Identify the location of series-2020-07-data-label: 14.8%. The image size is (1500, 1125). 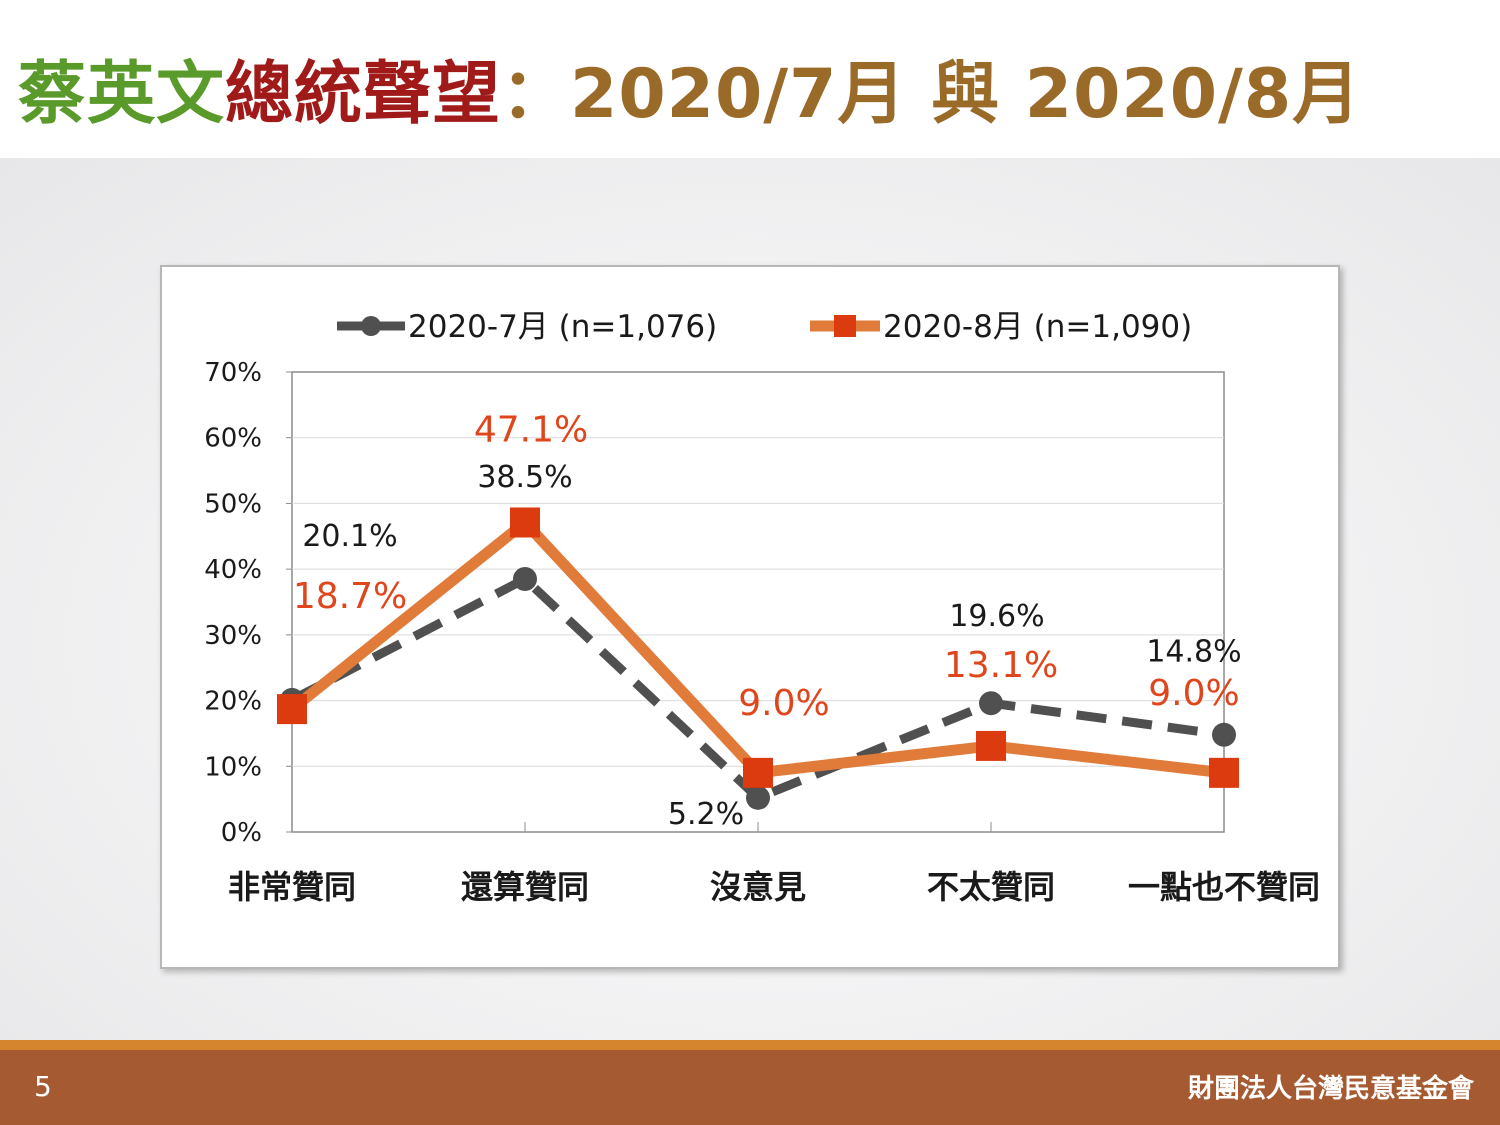
(1193, 652).